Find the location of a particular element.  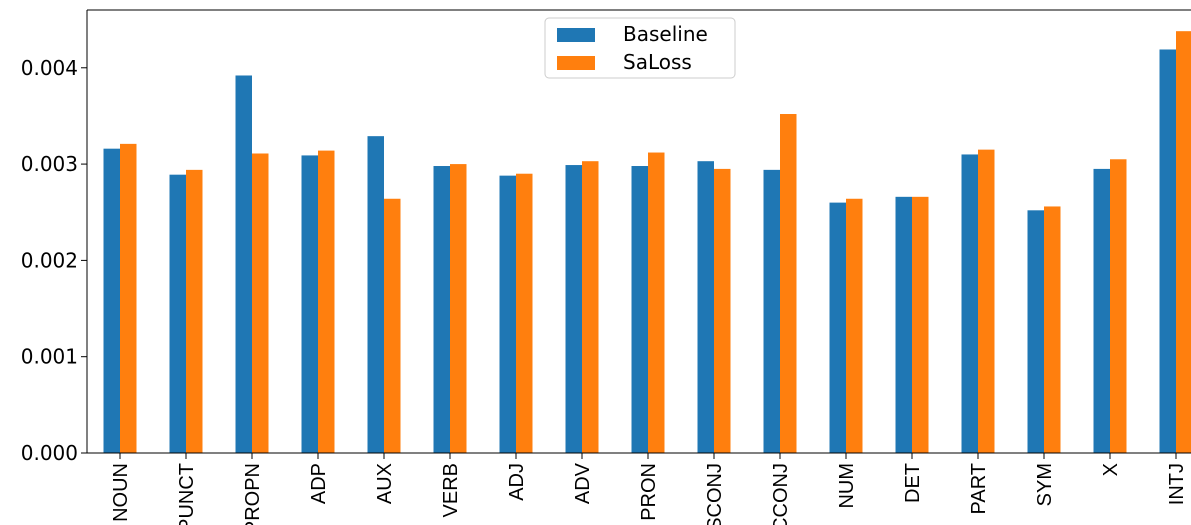

x-tick-label: ADV is located at coordinates (583, 483).